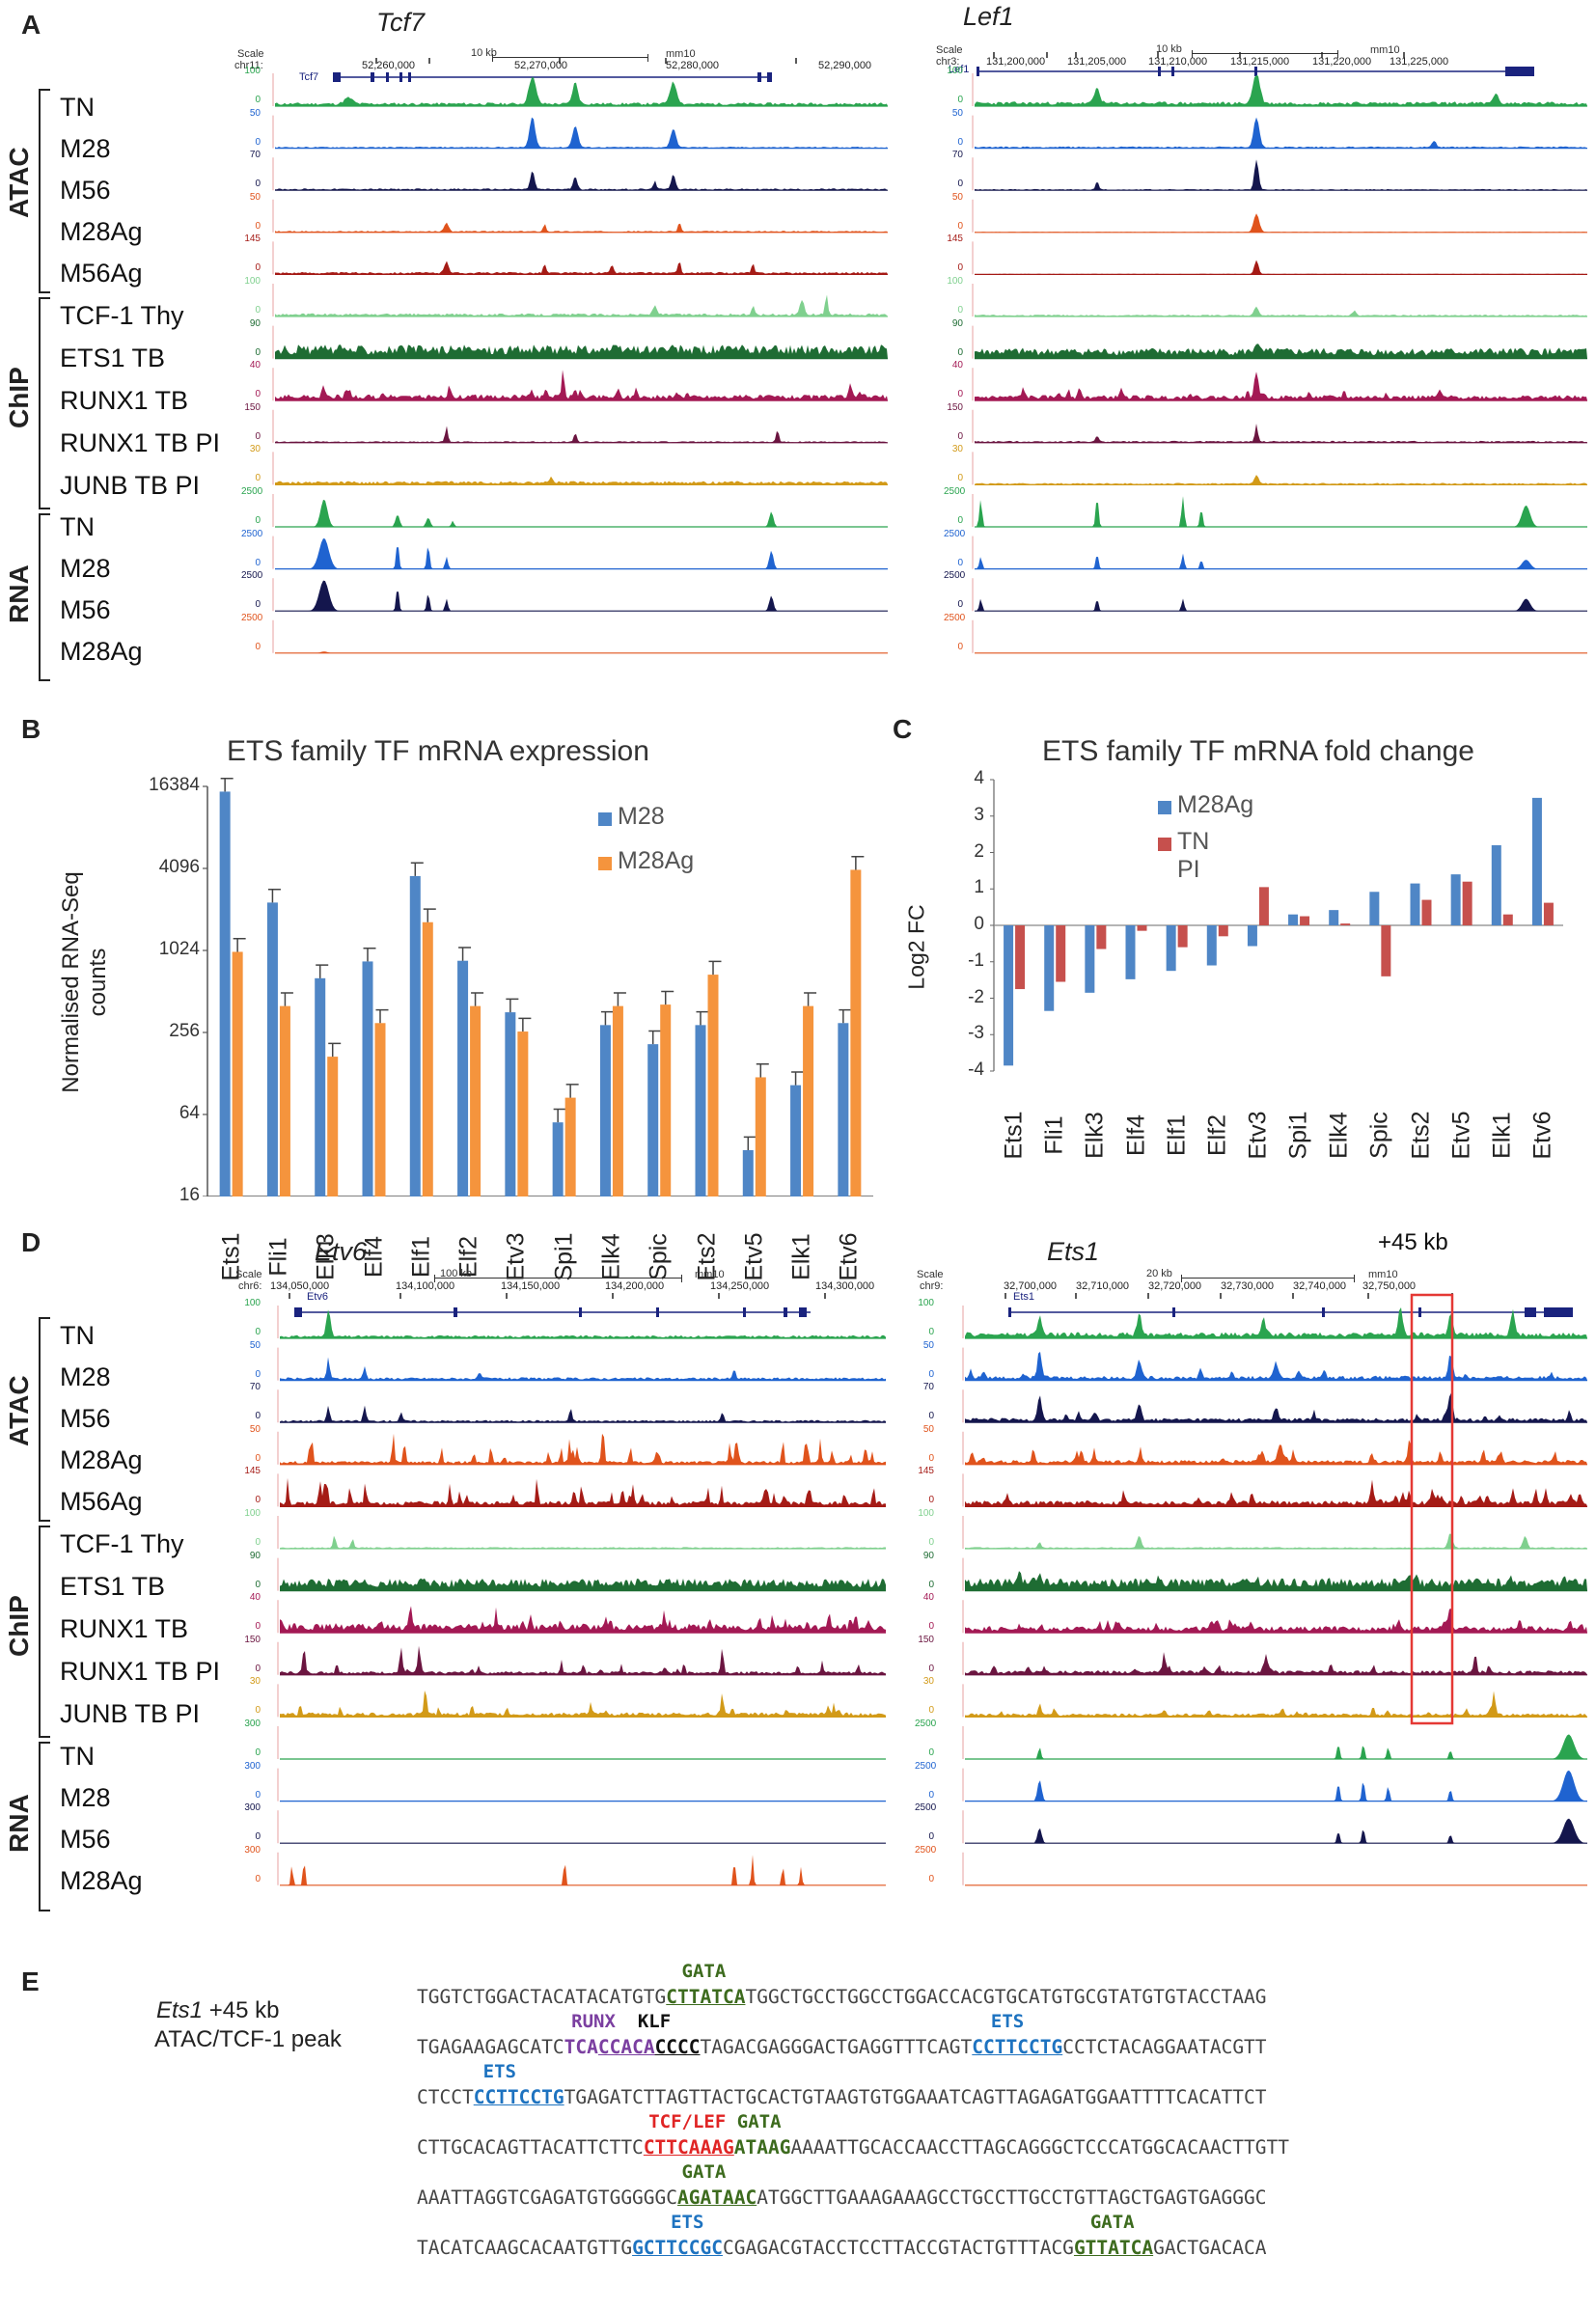 This screenshot has height=2310, width=1596. Describe the element at coordinates (242, 2010) in the screenshot. I see `sequence-title-rest: +45 kb` at that location.